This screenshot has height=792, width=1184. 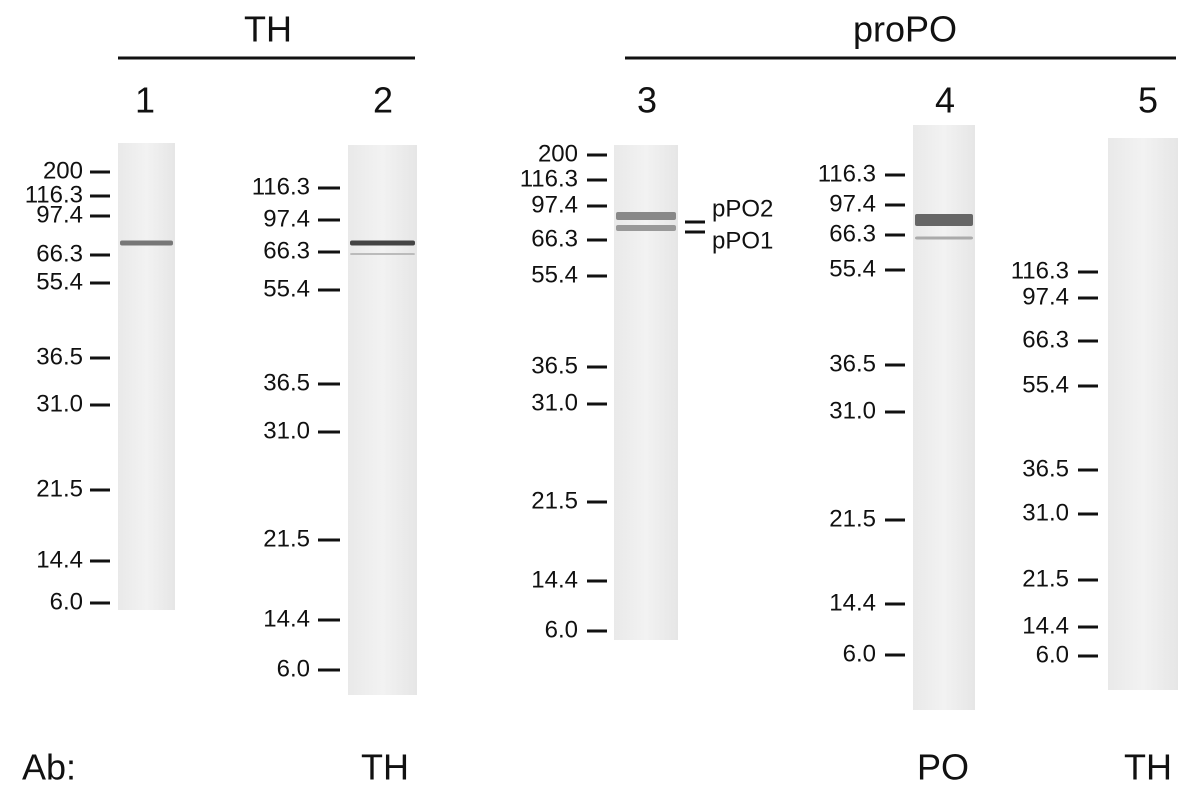 What do you see at coordinates (145, 100) in the screenshot?
I see `lane-number: 1` at bounding box center [145, 100].